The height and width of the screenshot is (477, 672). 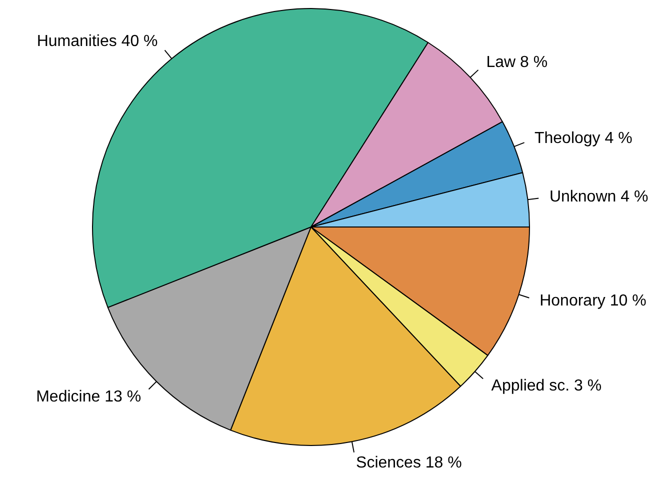 What do you see at coordinates (598, 197) in the screenshot?
I see `slice-label: Unknown 4 %` at bounding box center [598, 197].